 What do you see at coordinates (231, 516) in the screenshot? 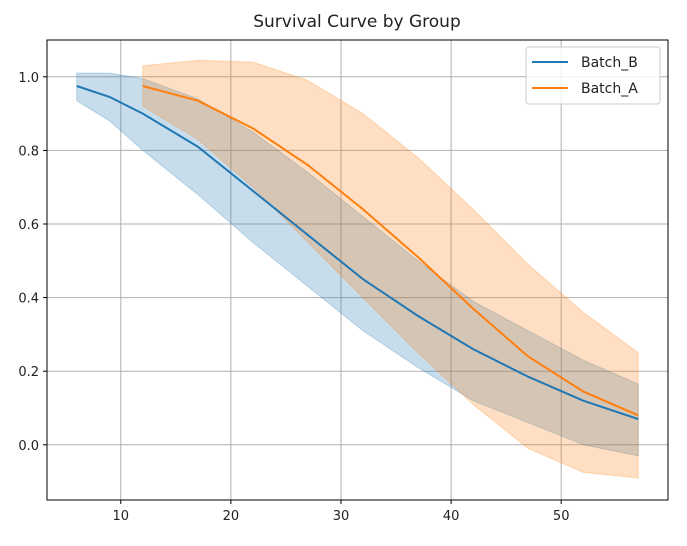
I see `x-tick-label: 20` at bounding box center [231, 516].